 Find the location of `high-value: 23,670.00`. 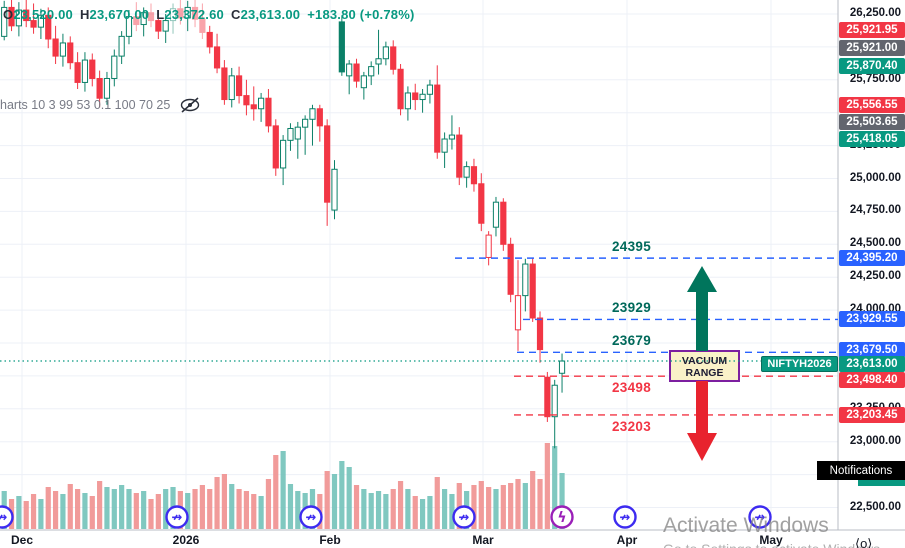

high-value: 23,670.00 is located at coordinates (119, 14).